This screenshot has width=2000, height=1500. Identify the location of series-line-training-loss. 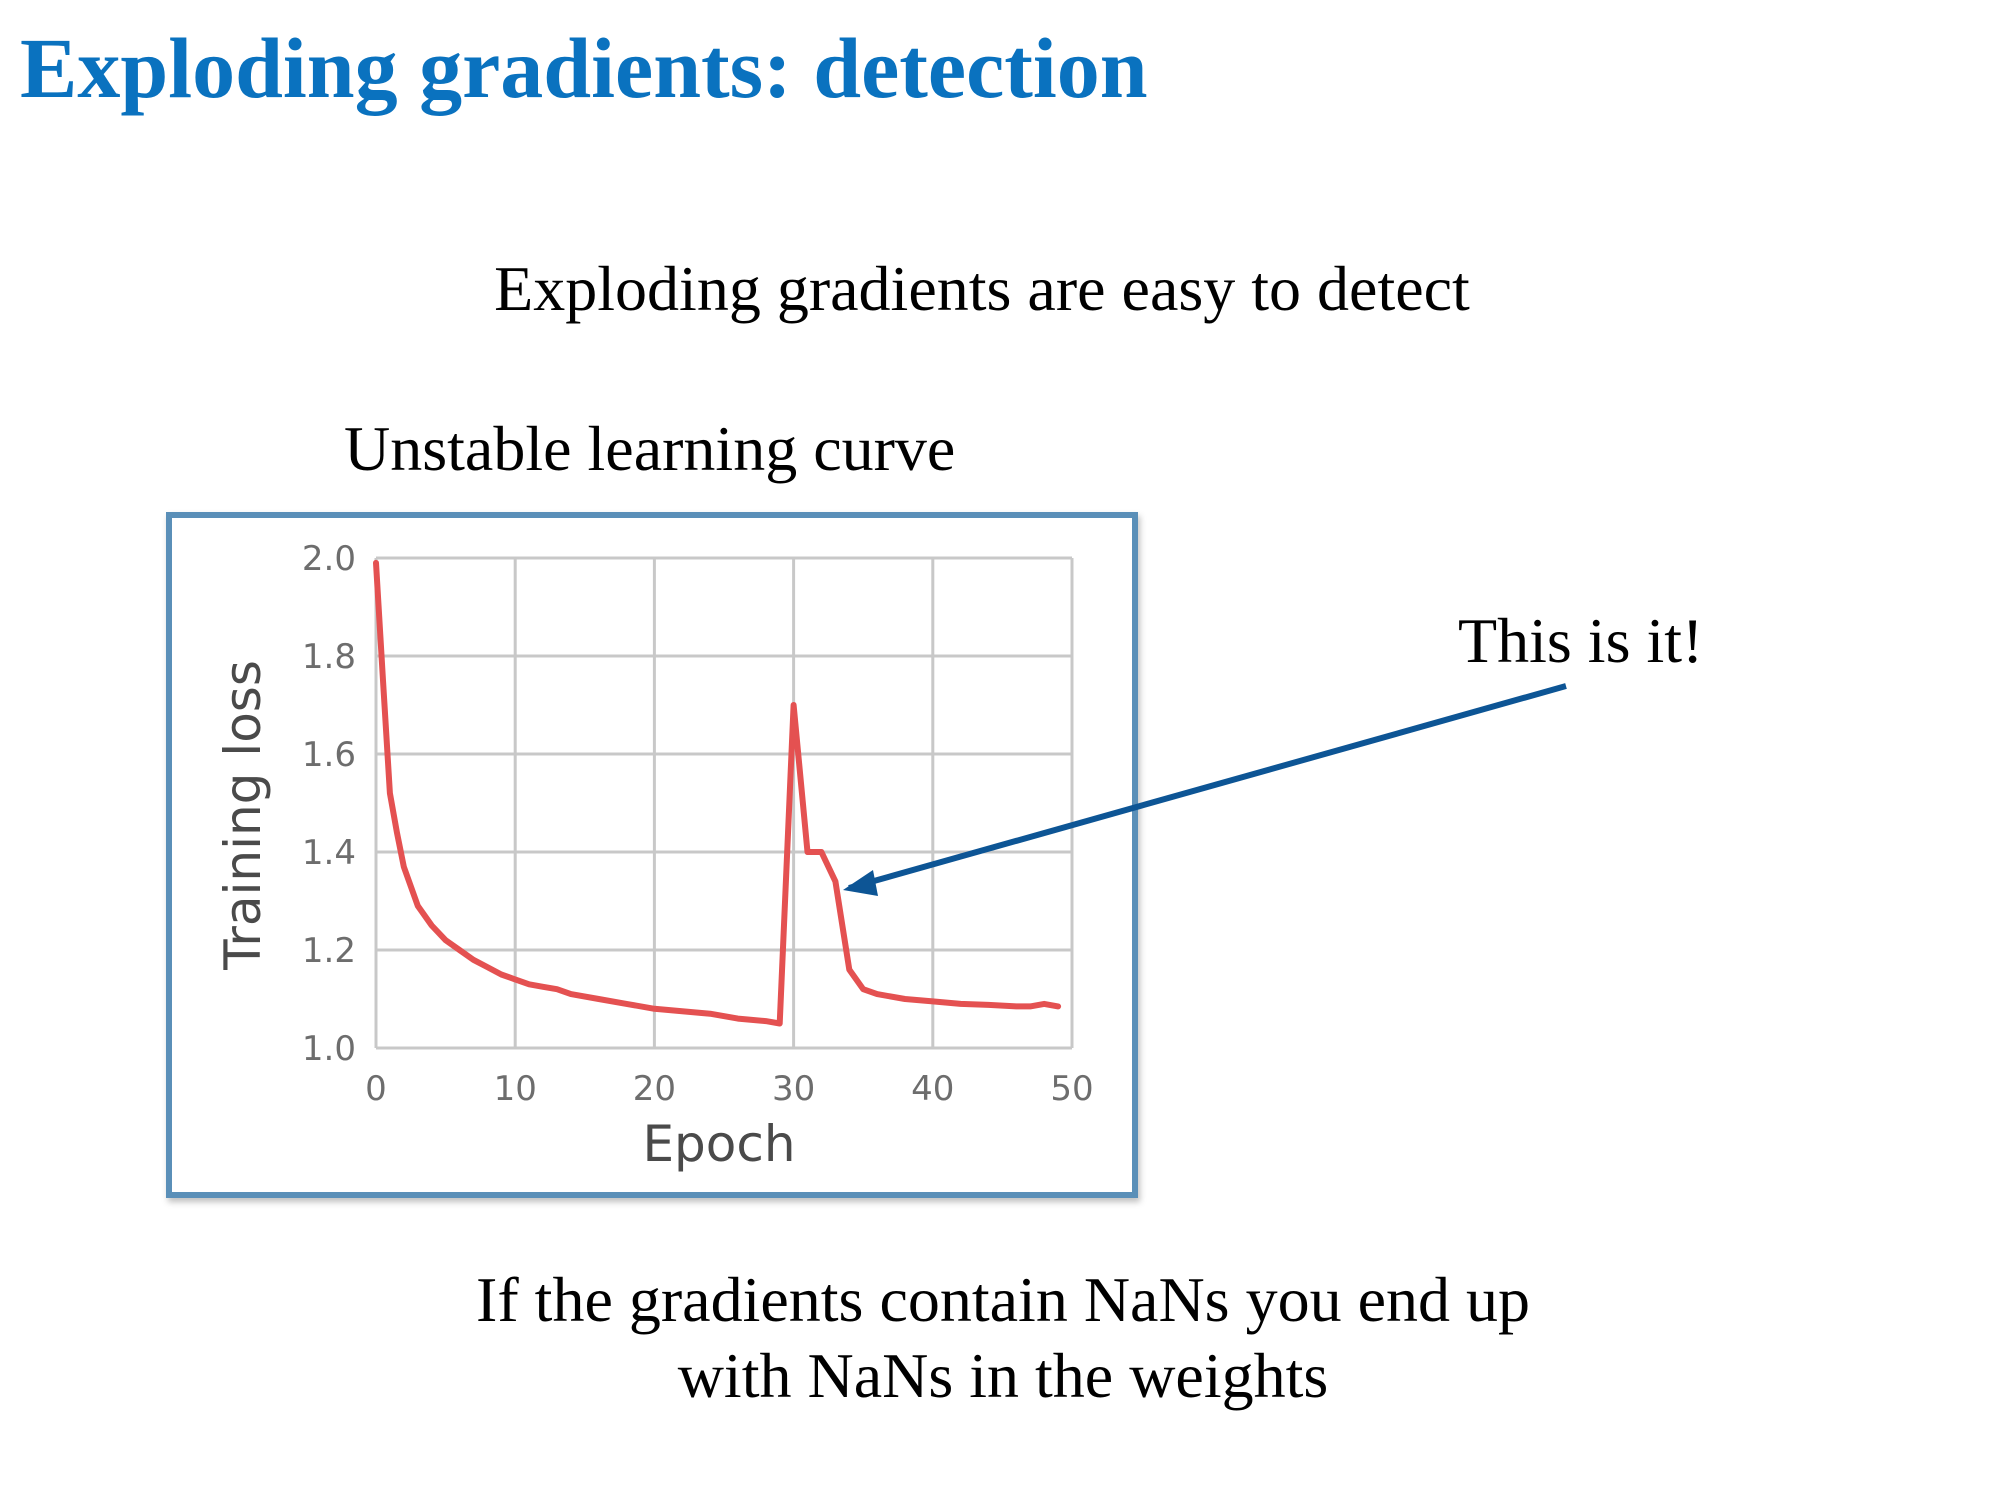
(717, 793).